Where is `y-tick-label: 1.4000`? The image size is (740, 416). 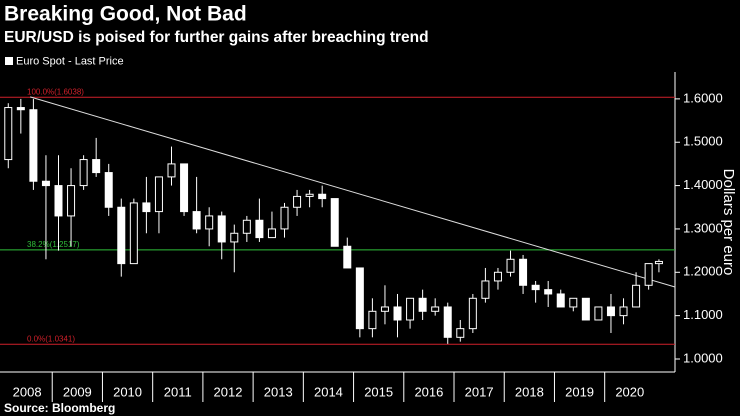 y-tick-label: 1.4000 is located at coordinates (703, 184).